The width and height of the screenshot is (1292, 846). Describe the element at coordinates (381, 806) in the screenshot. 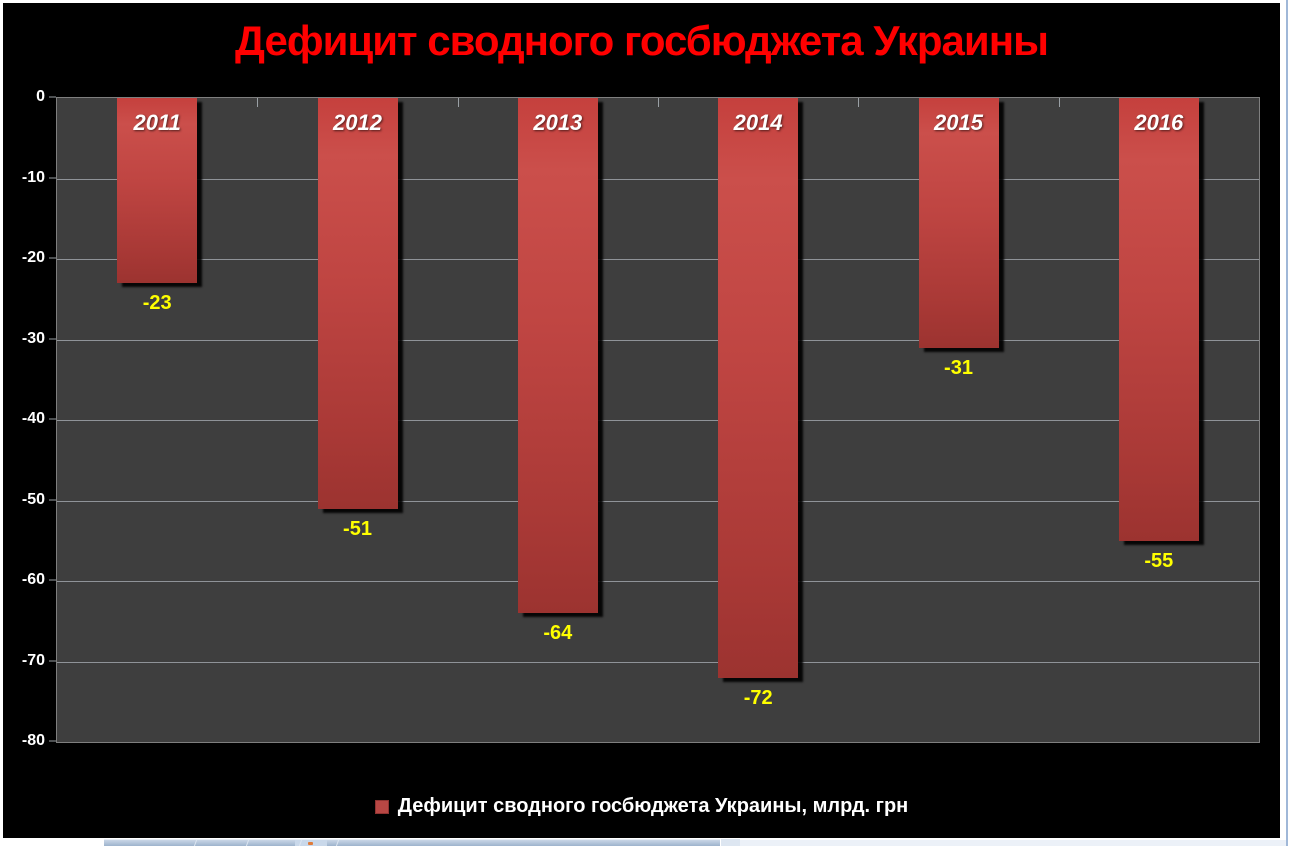

I see `legend-marker-icon` at that location.